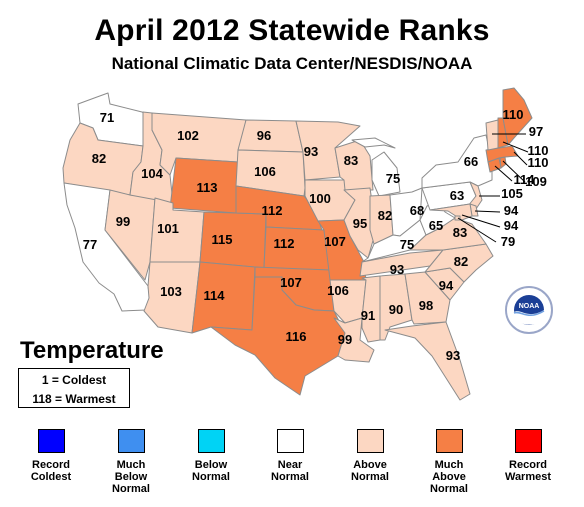 The height and width of the screenshot is (507, 584). What do you see at coordinates (152, 173) in the screenshot?
I see `rank-label-id: 104` at bounding box center [152, 173].